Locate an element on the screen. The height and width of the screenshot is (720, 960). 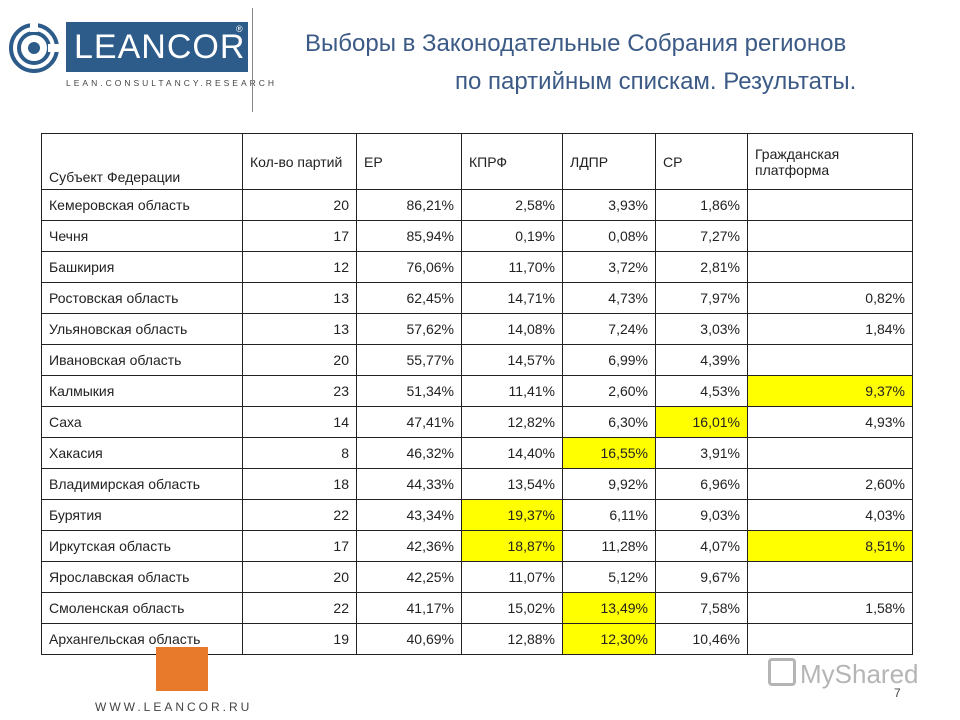
cell-value: 19,37% is located at coordinates (512, 515).